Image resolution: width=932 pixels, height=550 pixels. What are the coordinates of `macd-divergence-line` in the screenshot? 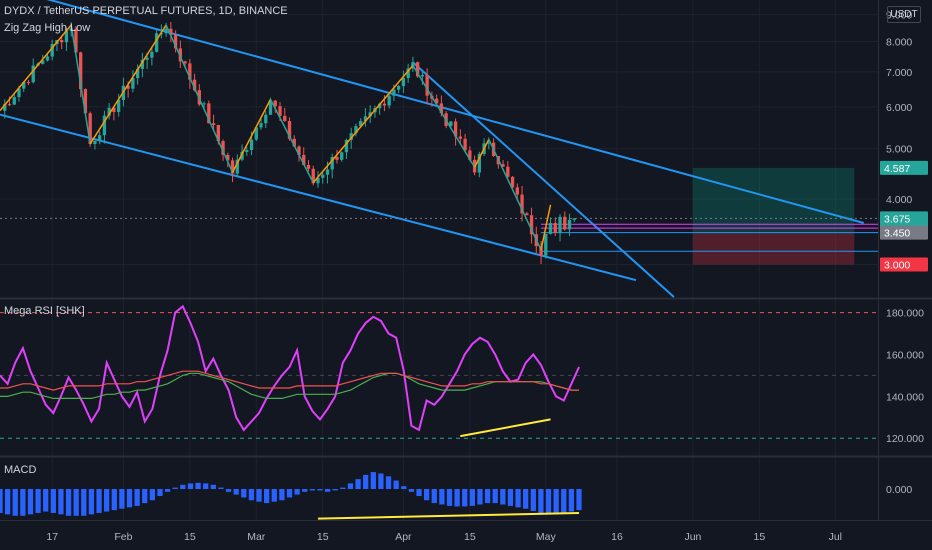 It's located at (448, 515).